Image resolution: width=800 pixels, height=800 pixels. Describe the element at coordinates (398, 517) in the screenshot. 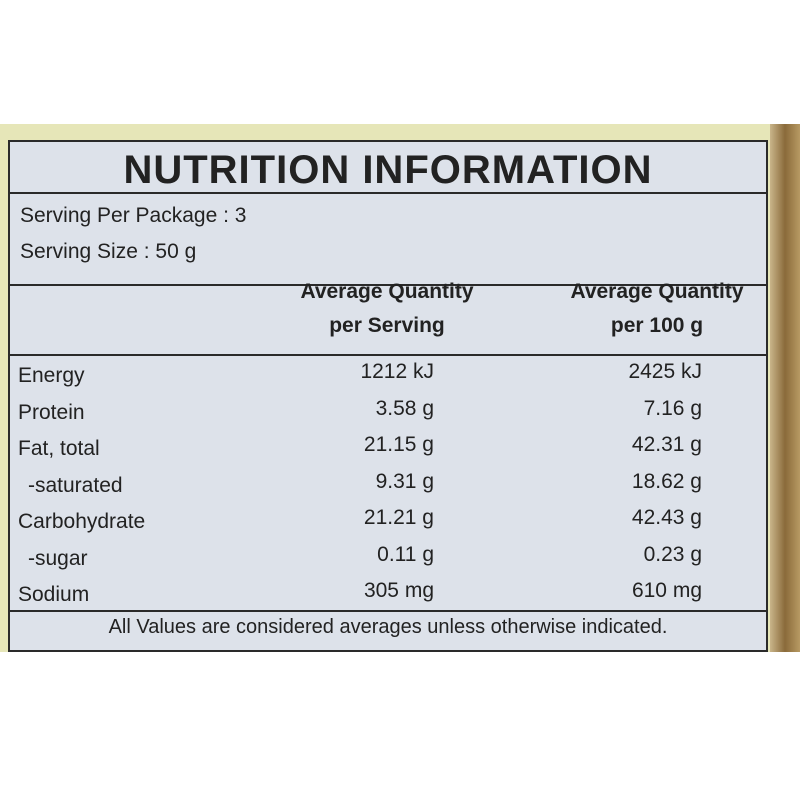

I see `row-value: 21.21 g` at that location.